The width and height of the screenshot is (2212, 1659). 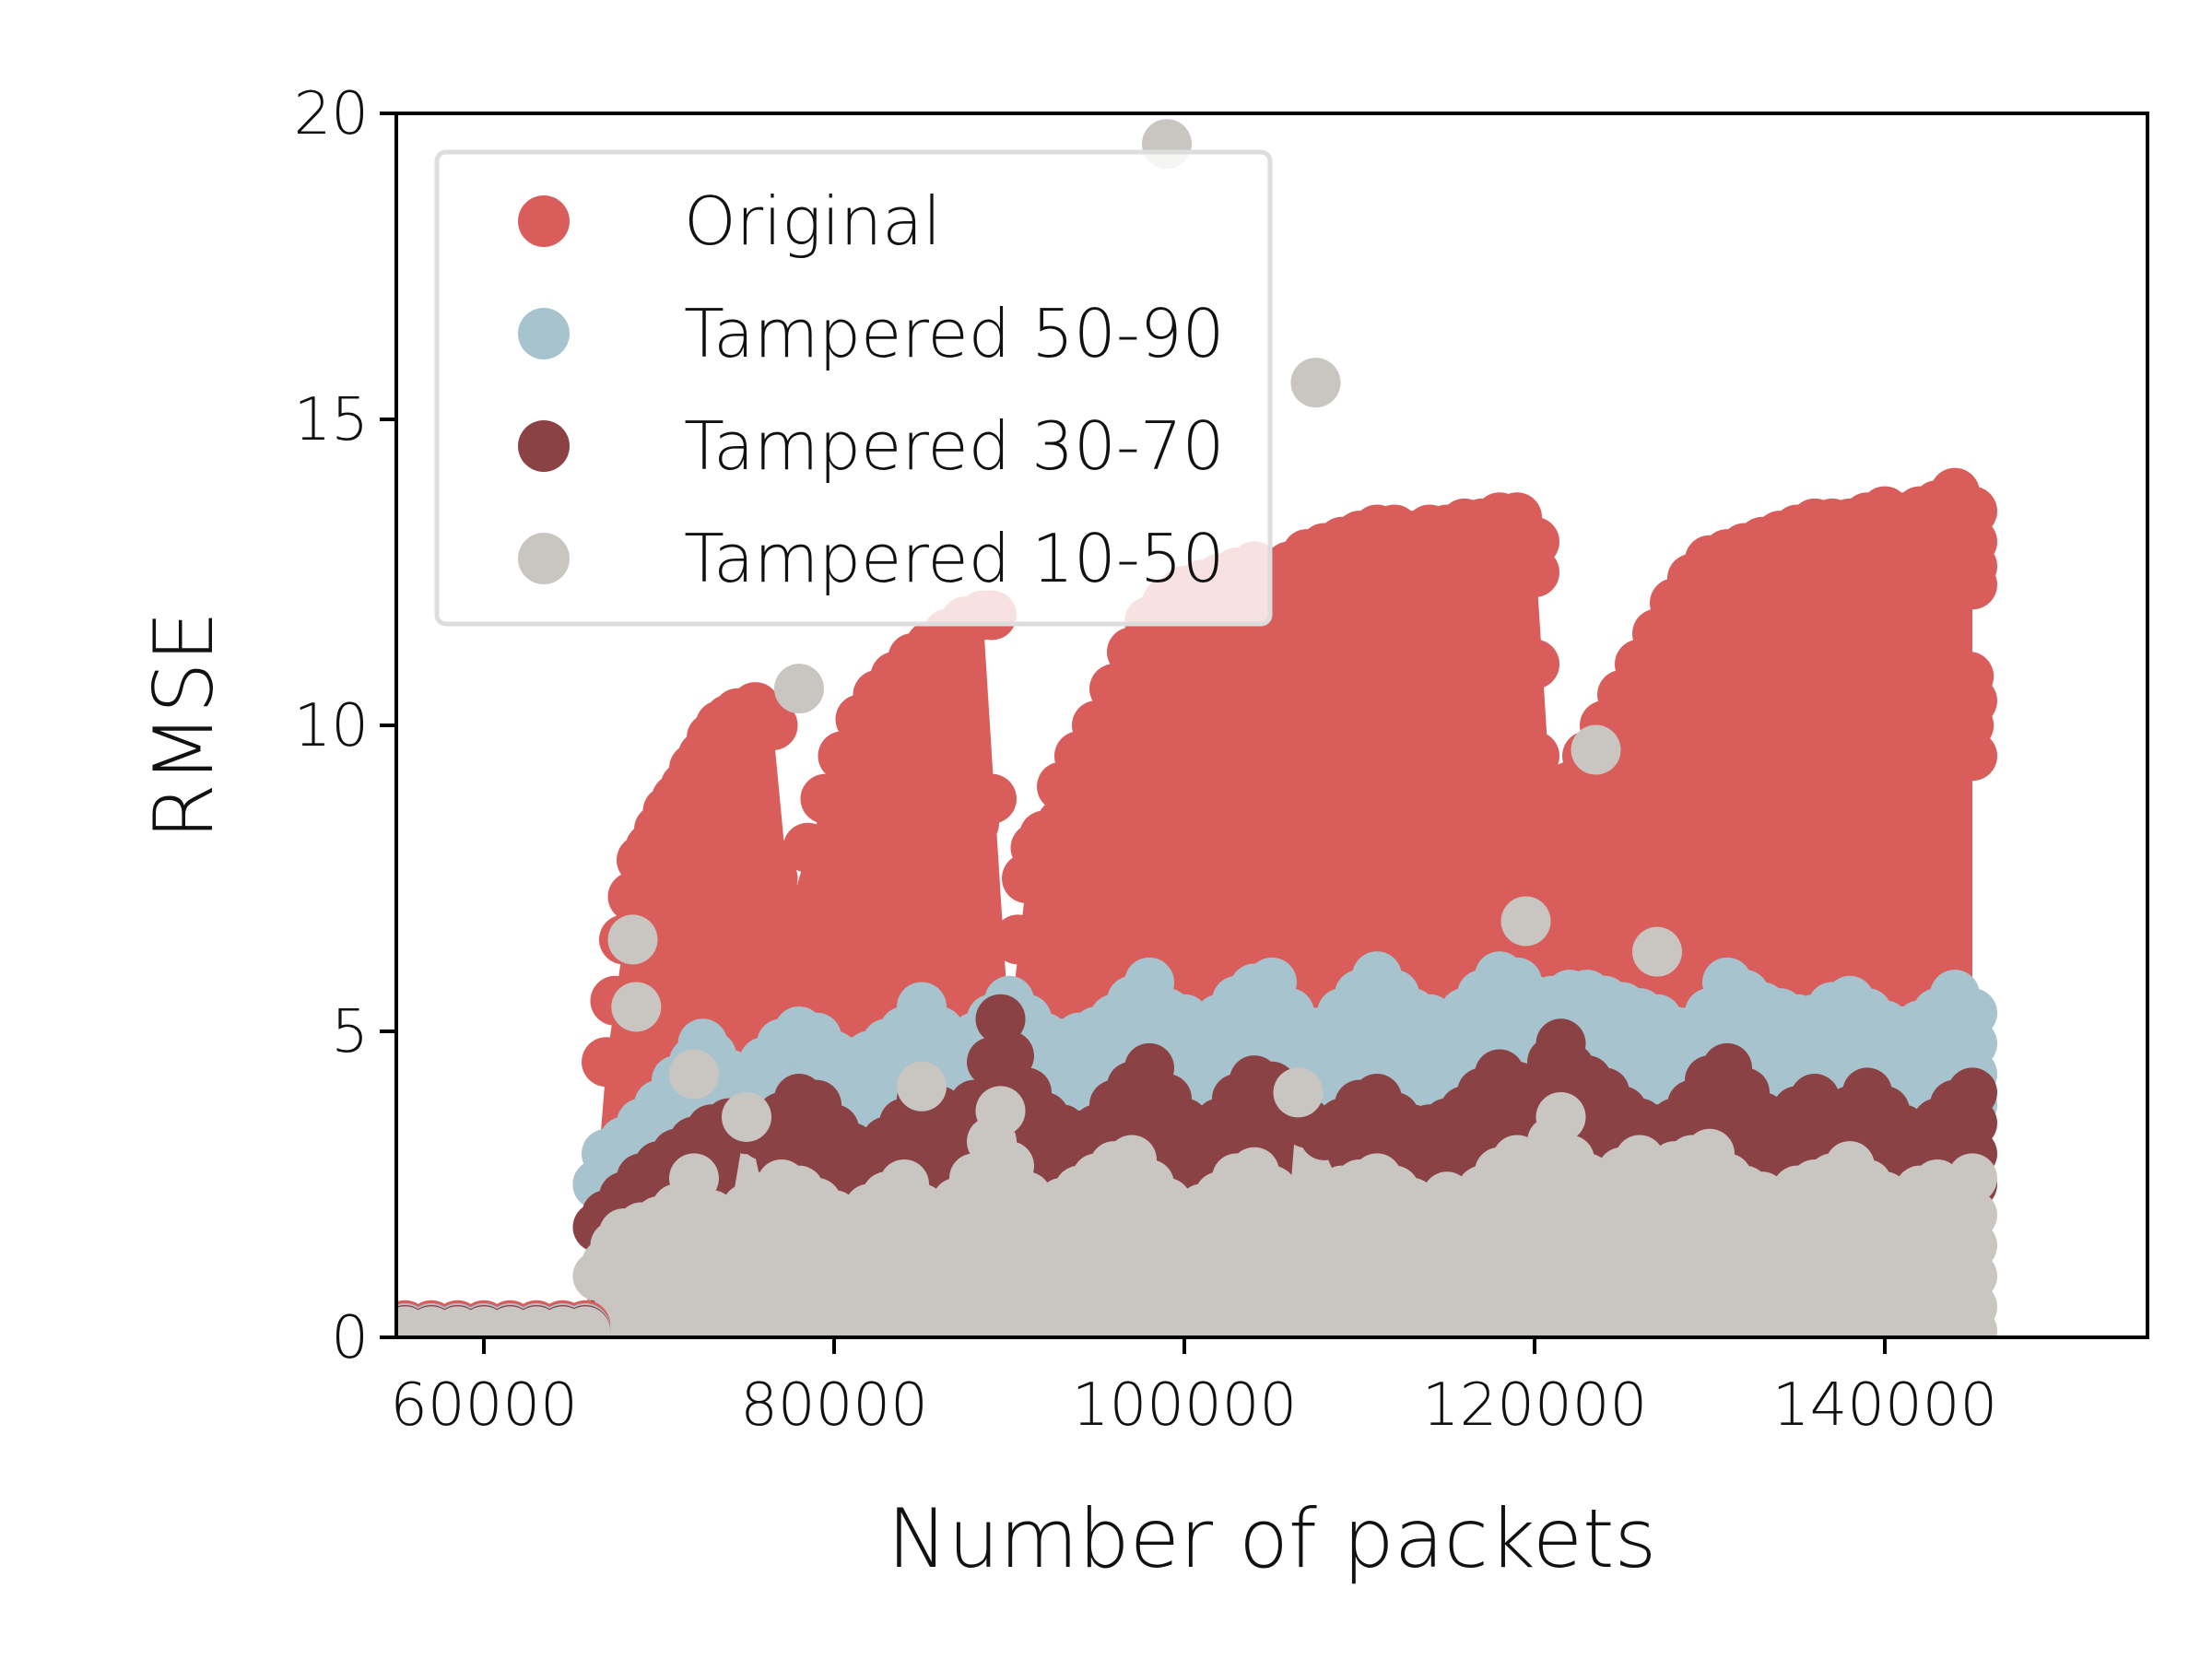 I want to click on y-axis-label: RMSE, so click(x=183, y=726).